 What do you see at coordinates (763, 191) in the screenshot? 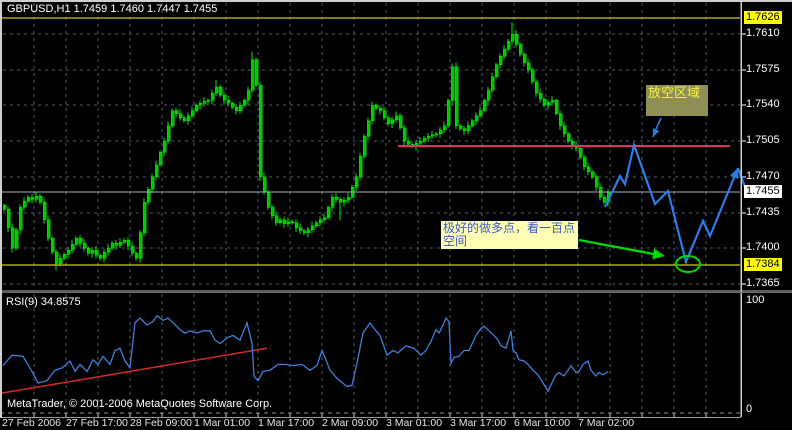
I see `price-label-1.7455: 1.7455` at bounding box center [763, 191].